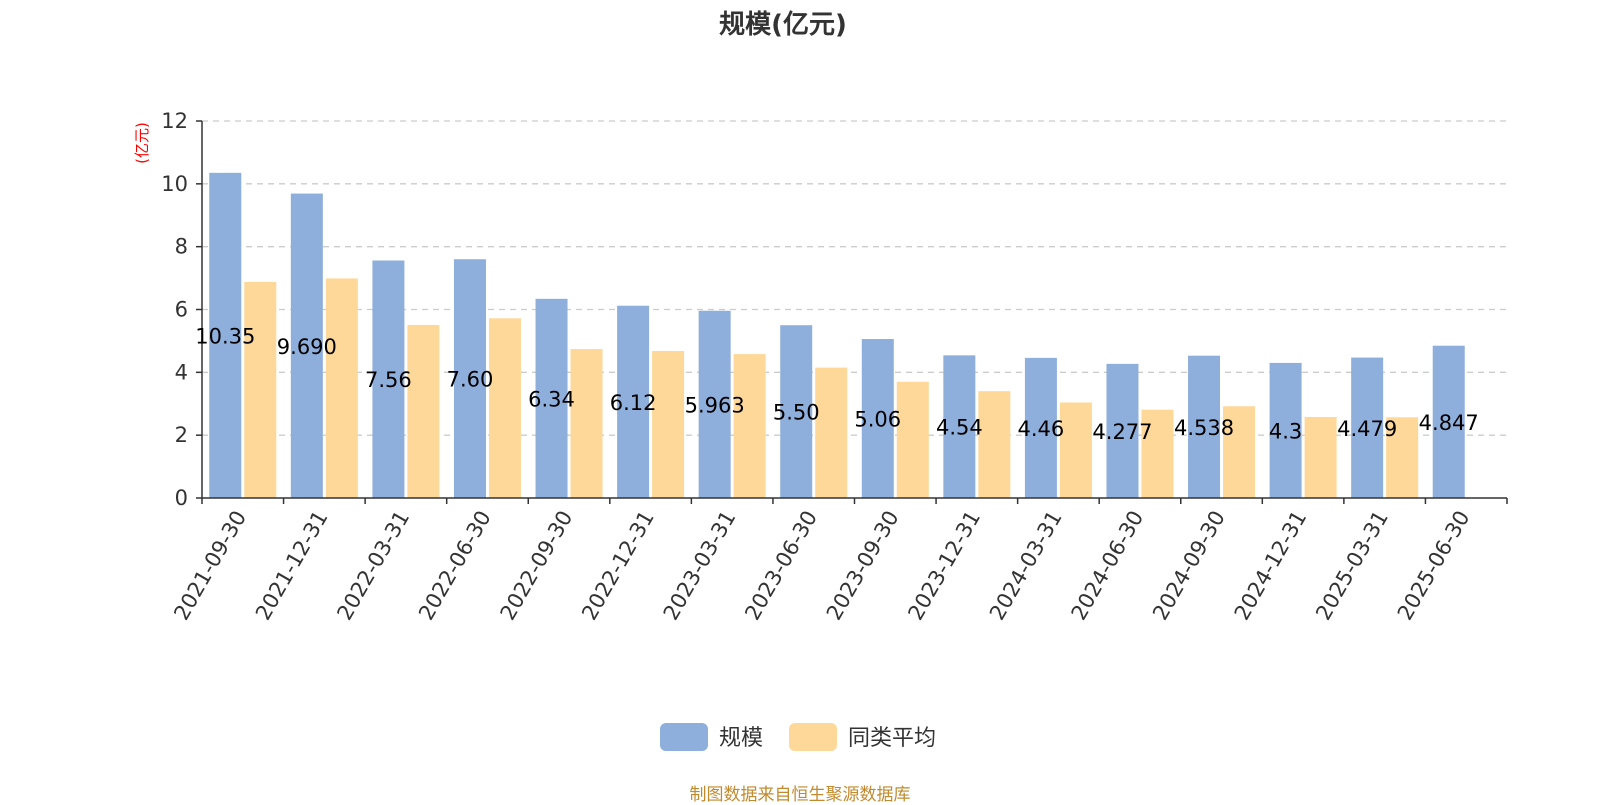 Image resolution: width=1600 pixels, height=805 pixels. Describe the element at coordinates (1352, 566) in the screenshot. I see `x-tick-label: 2025-03-31` at that location.